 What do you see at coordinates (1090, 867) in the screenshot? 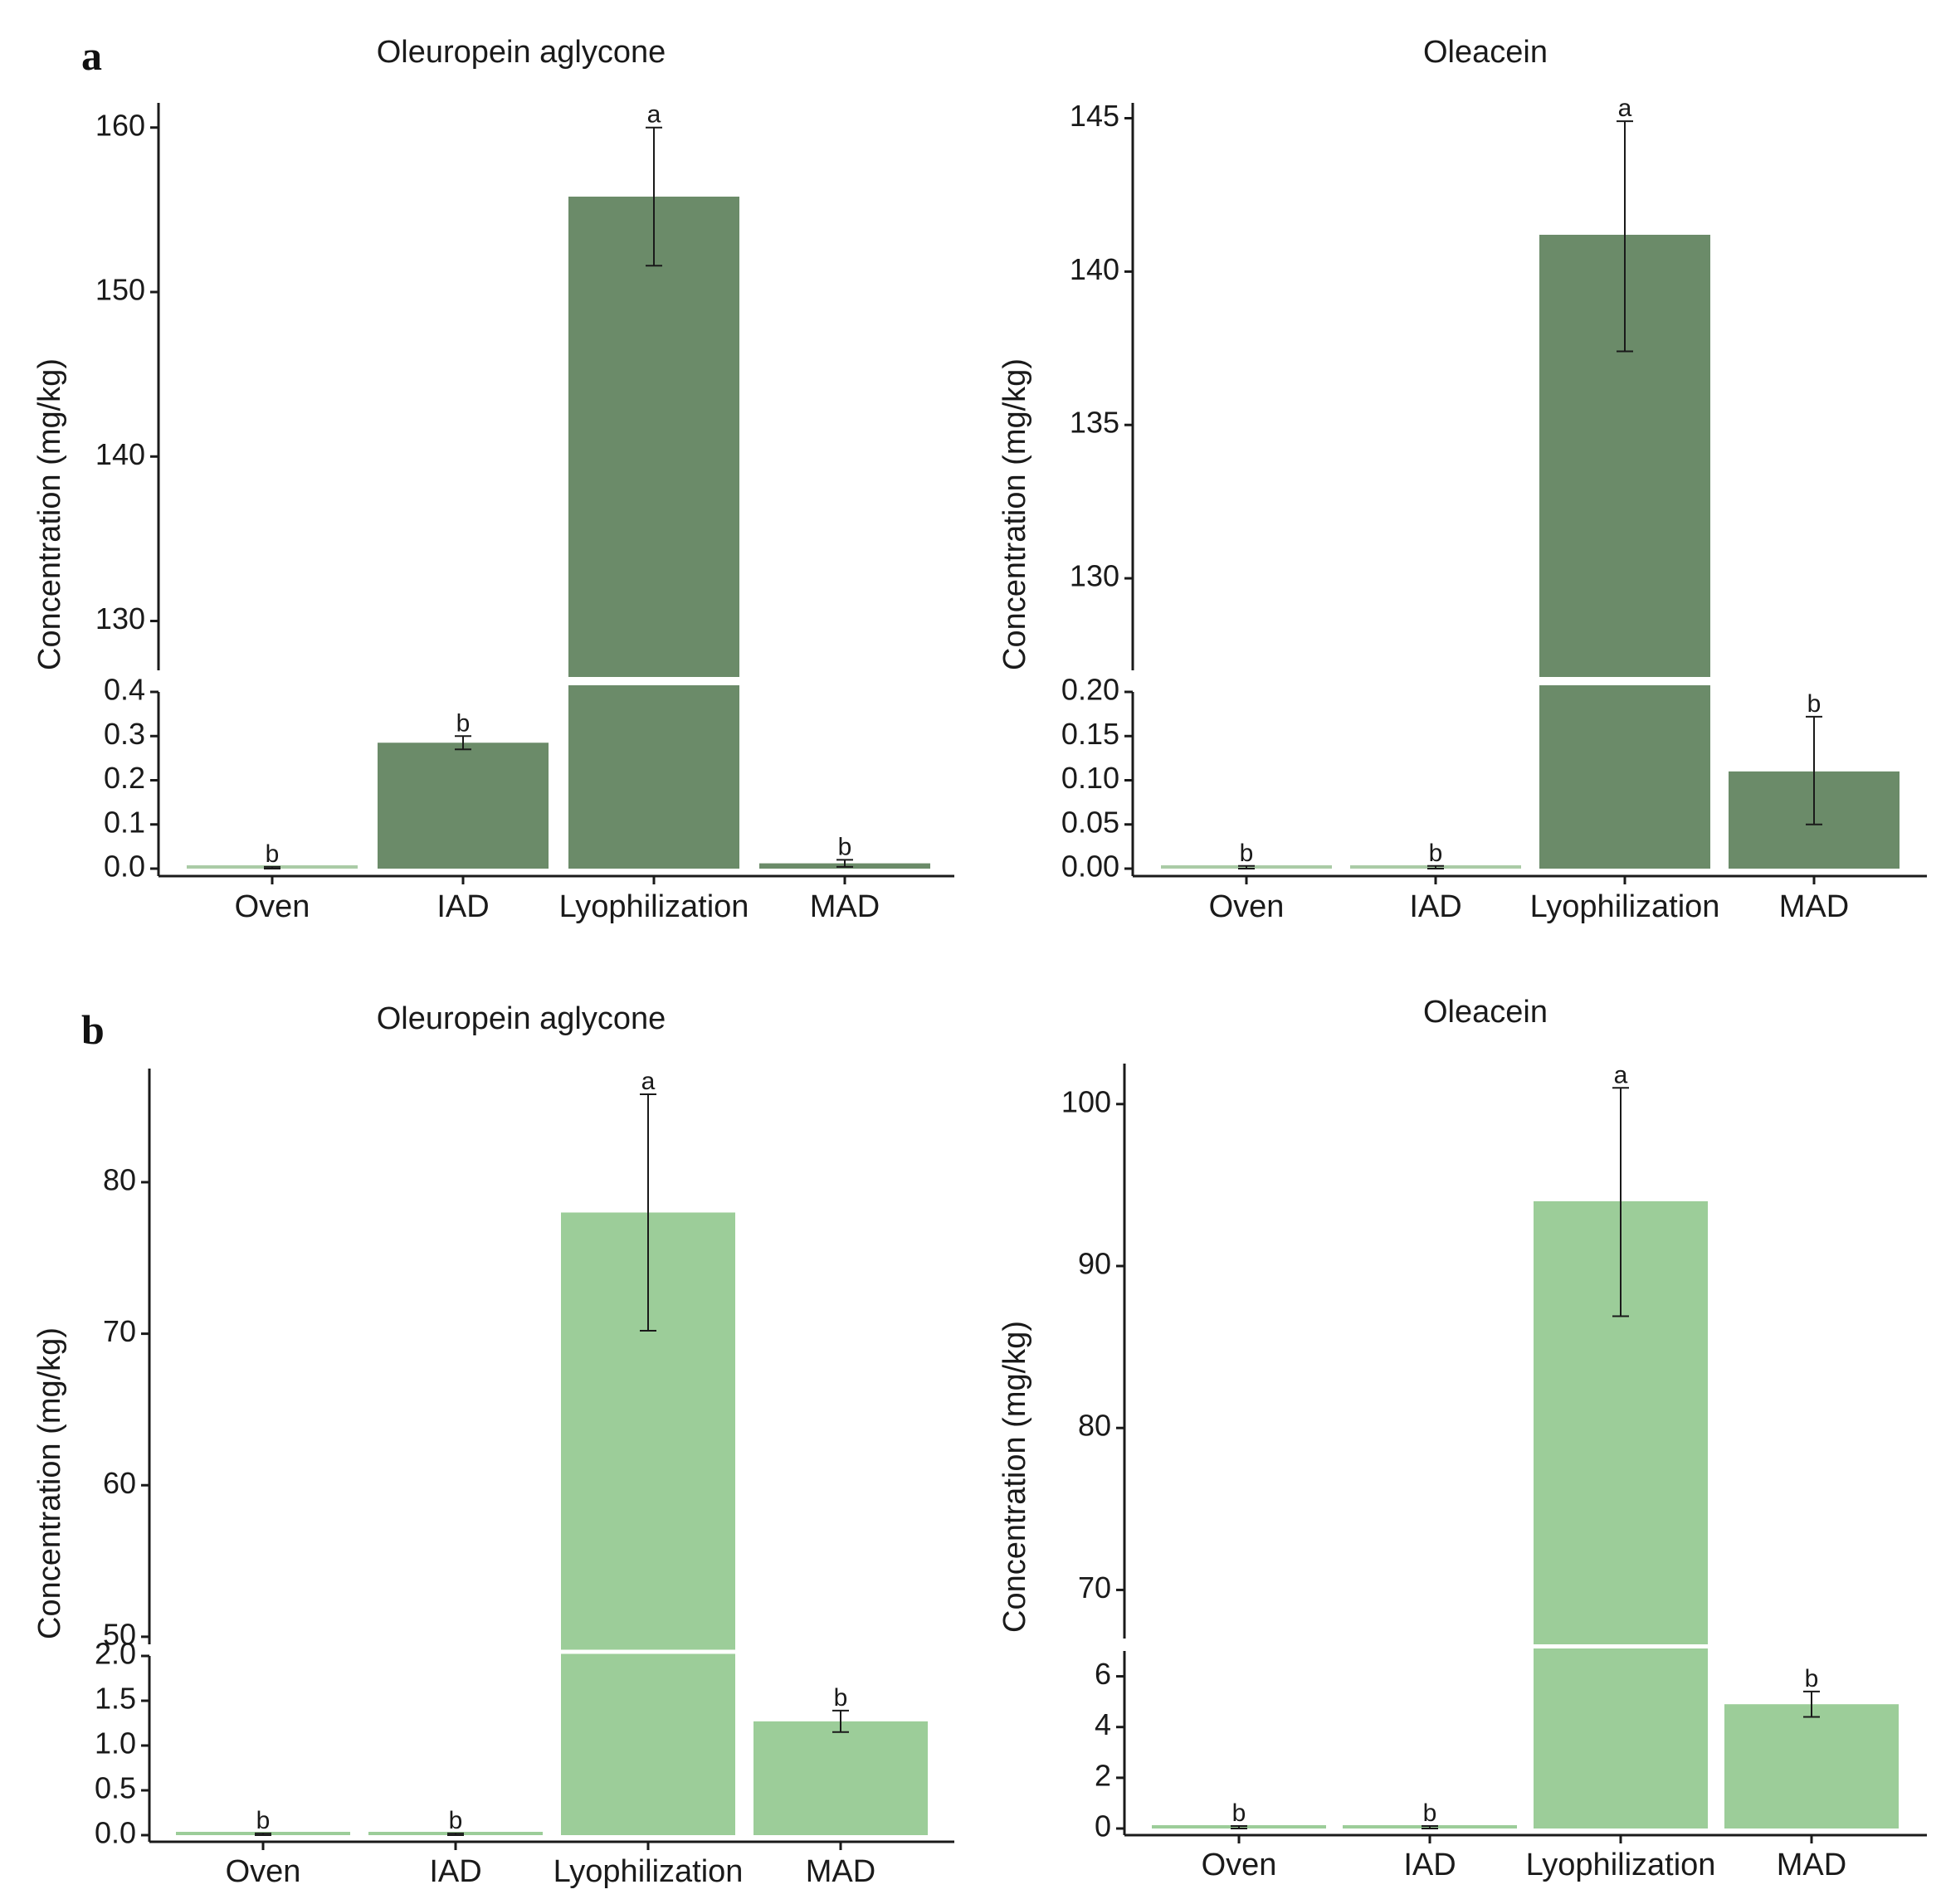
I see `y-tick-label-lower: 0.00` at bounding box center [1090, 867].